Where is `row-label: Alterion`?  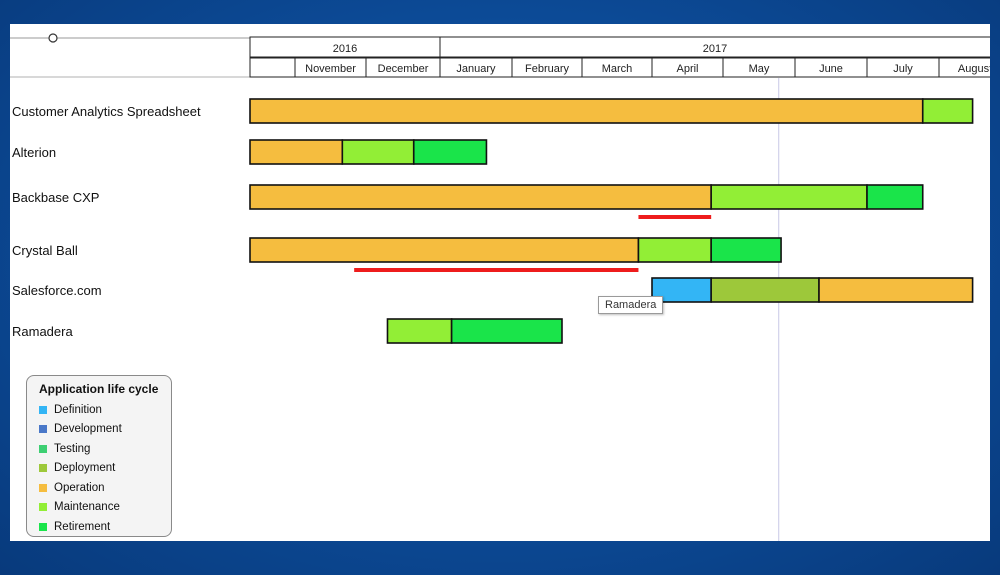 row-label: Alterion is located at coordinates (34, 152).